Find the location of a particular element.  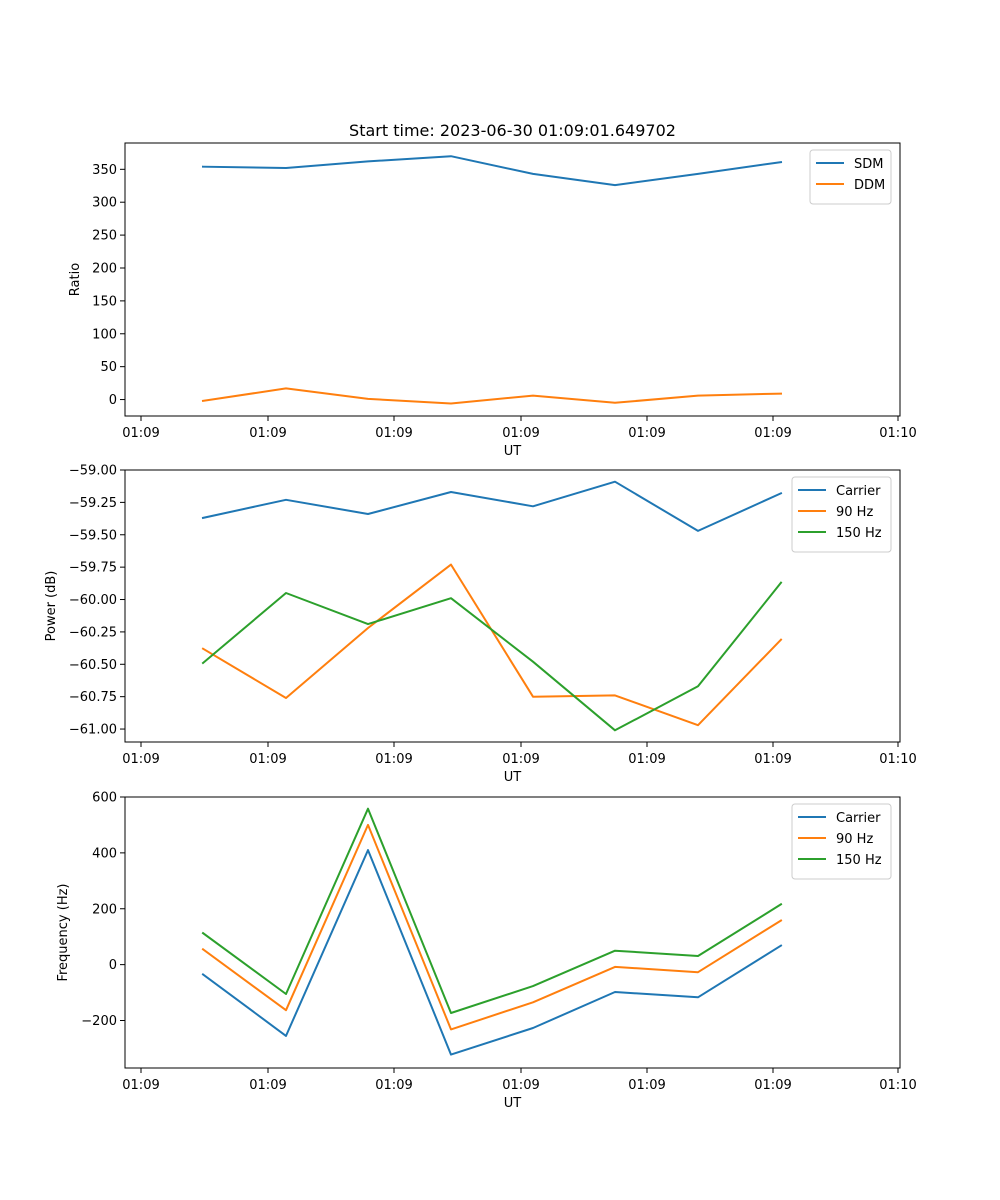

legend-label: SDM is located at coordinates (868, 164).